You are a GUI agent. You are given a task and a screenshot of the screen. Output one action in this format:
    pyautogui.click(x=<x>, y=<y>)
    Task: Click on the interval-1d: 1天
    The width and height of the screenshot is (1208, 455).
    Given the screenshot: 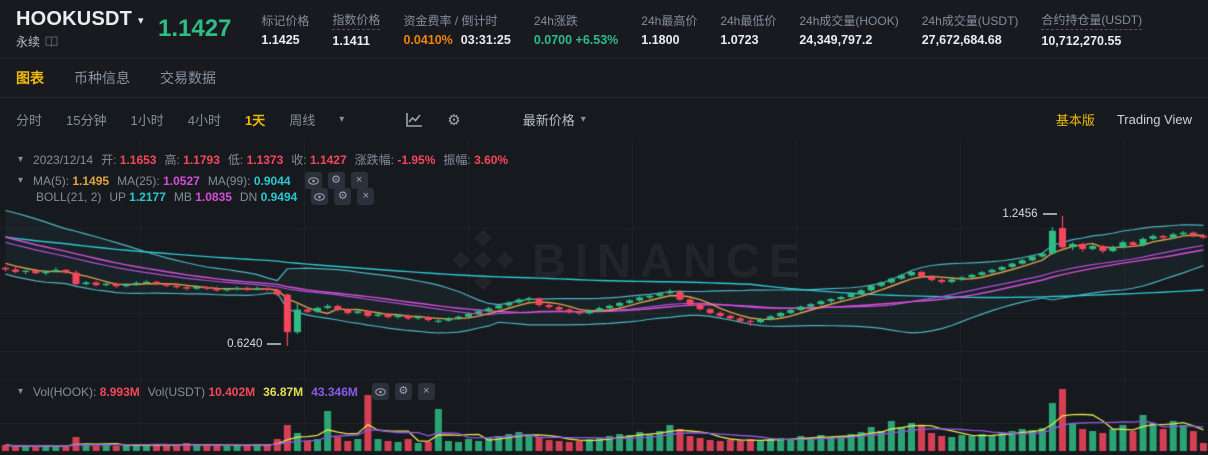 What is the action you would take?
    pyautogui.click(x=255, y=120)
    